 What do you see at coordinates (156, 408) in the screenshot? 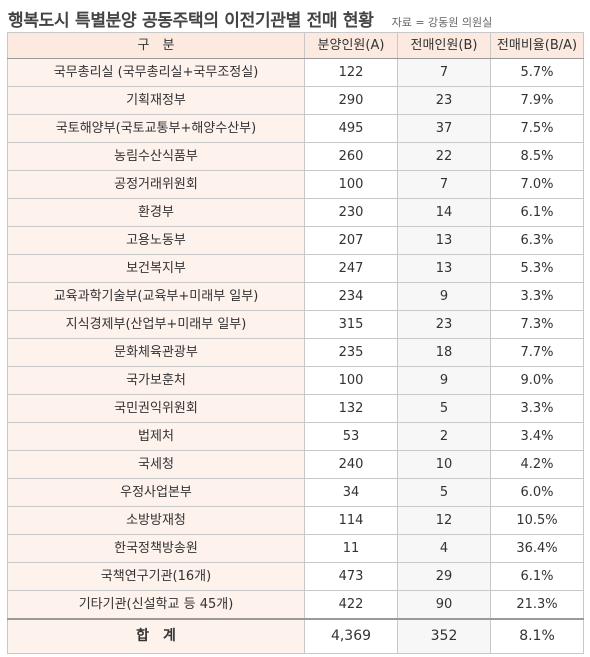
I see `agency-cell: 국민권익위원회` at bounding box center [156, 408].